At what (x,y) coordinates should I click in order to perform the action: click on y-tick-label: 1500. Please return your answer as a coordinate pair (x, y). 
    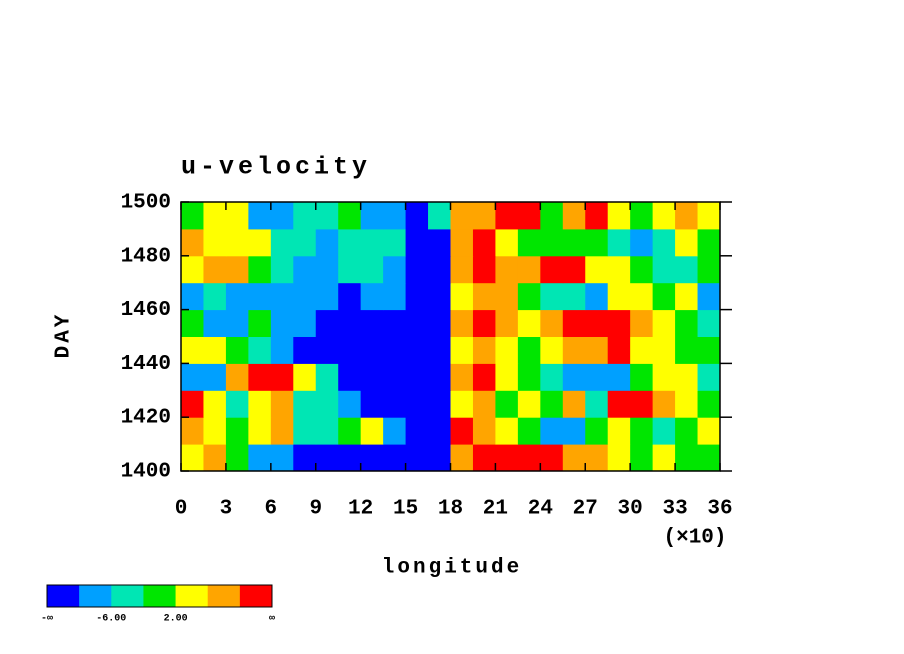
    Looking at the image, I should click on (146, 203).